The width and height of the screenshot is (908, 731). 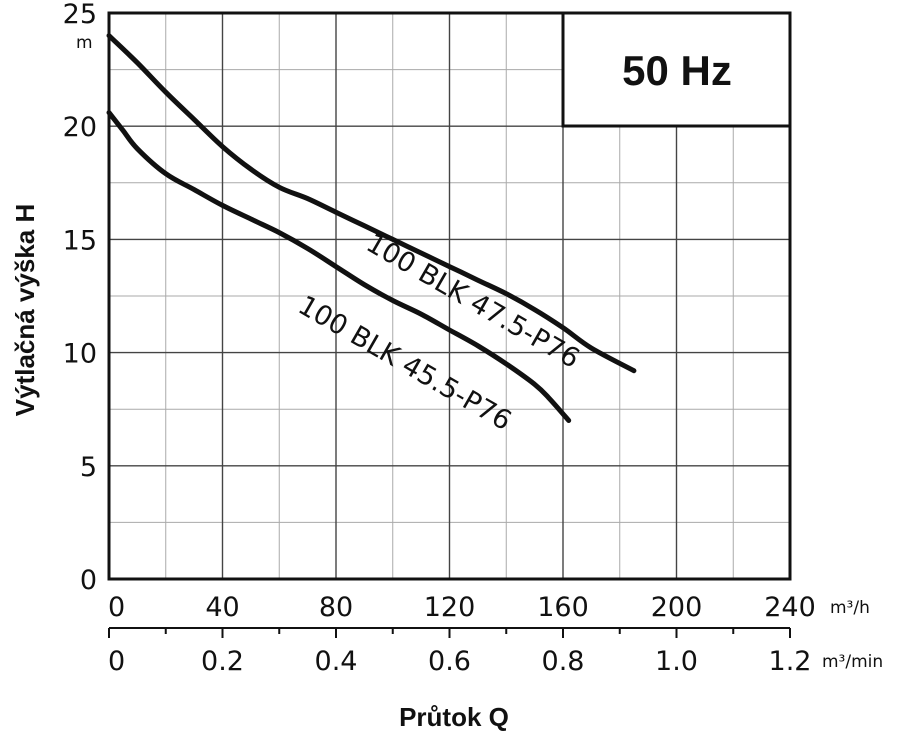 I want to click on y-tick-label: 15, so click(x=80, y=240).